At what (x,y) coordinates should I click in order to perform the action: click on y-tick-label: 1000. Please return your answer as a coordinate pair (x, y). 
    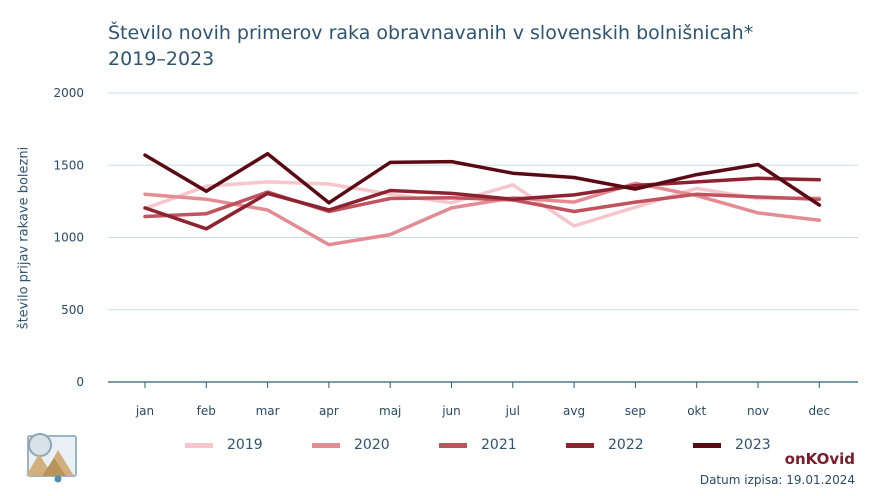
    Looking at the image, I should click on (68, 238).